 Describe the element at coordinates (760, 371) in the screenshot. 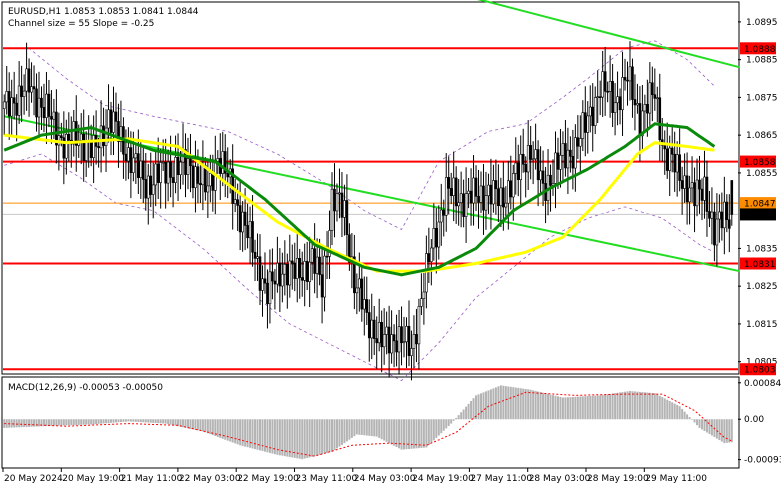

I see `level-tag-text-1.0803: 1.0803` at that location.